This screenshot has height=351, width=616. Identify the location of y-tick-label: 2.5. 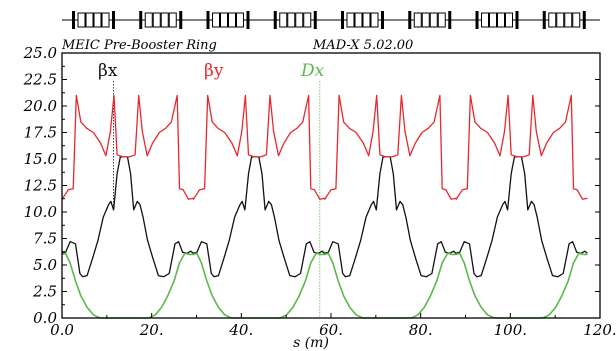
(44, 292).